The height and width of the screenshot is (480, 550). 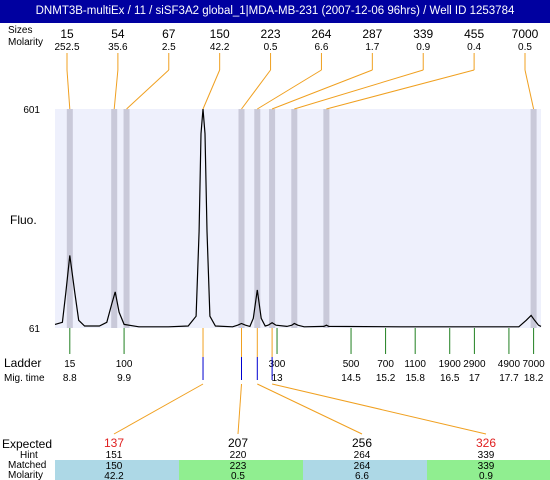 What do you see at coordinates (423, 34) in the screenshot?
I see `peak-size-label: 339` at bounding box center [423, 34].